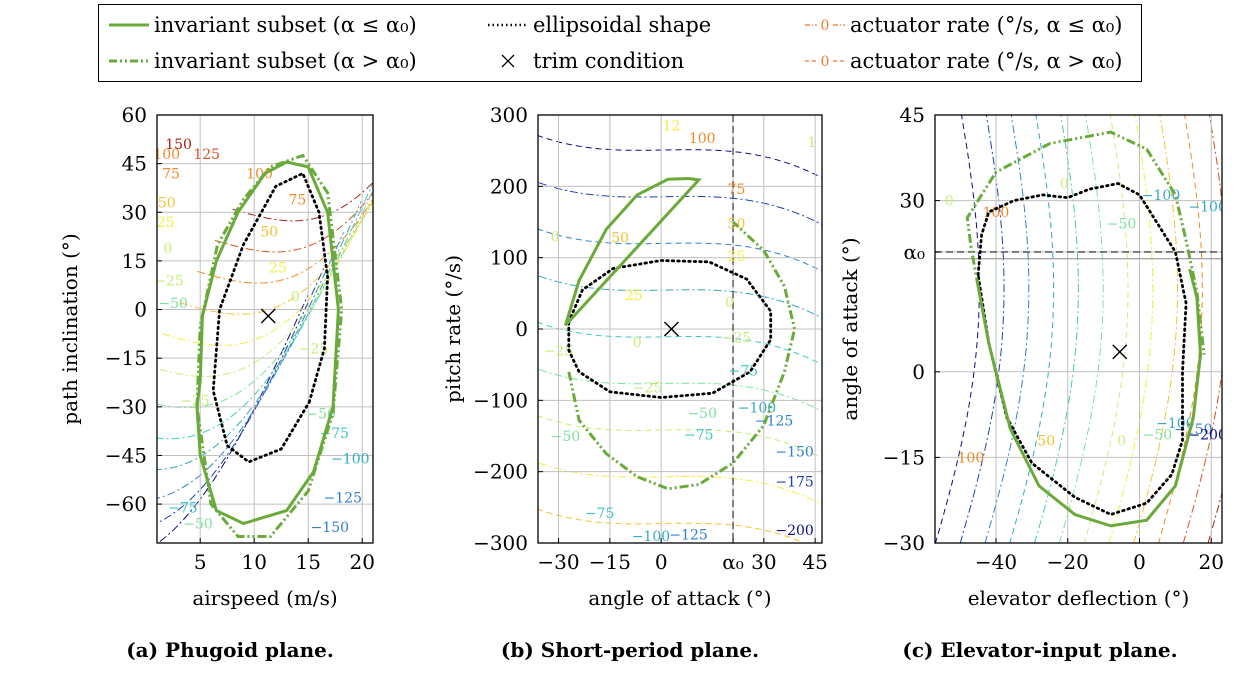 This screenshot has height=675, width=1242. What do you see at coordinates (986, 25) in the screenshot?
I see `legend-label: actuator rate (°/s, α ≤ α₀)` at bounding box center [986, 25].